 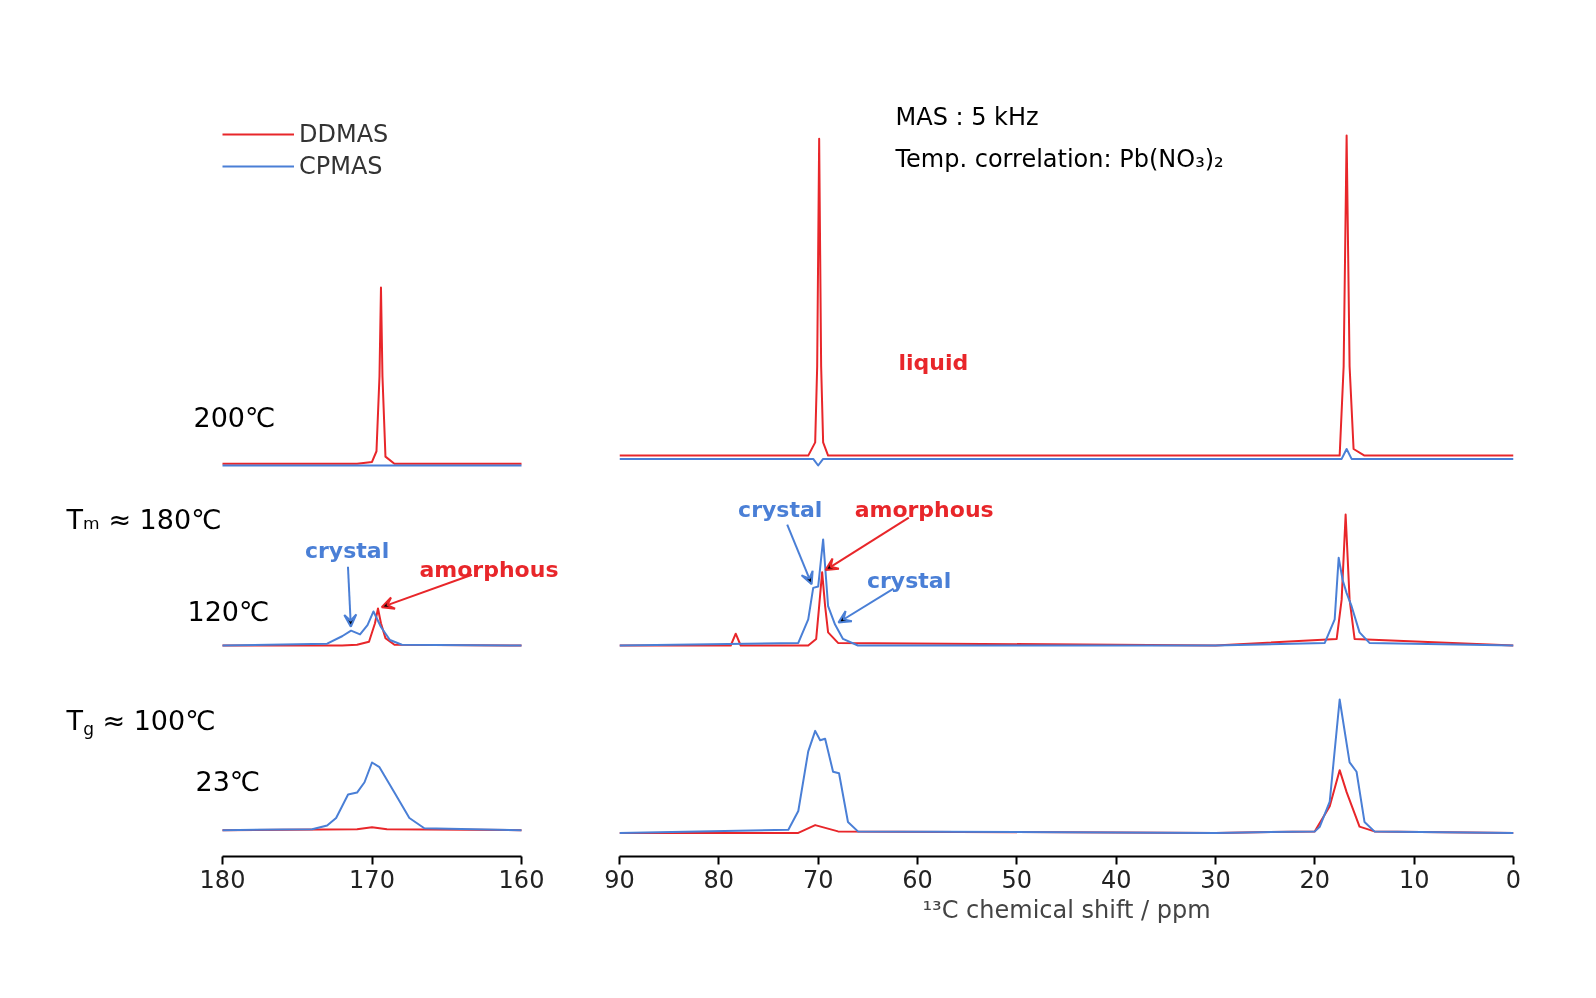 I want to click on x-tick-label: 20, so click(x=1315, y=879).